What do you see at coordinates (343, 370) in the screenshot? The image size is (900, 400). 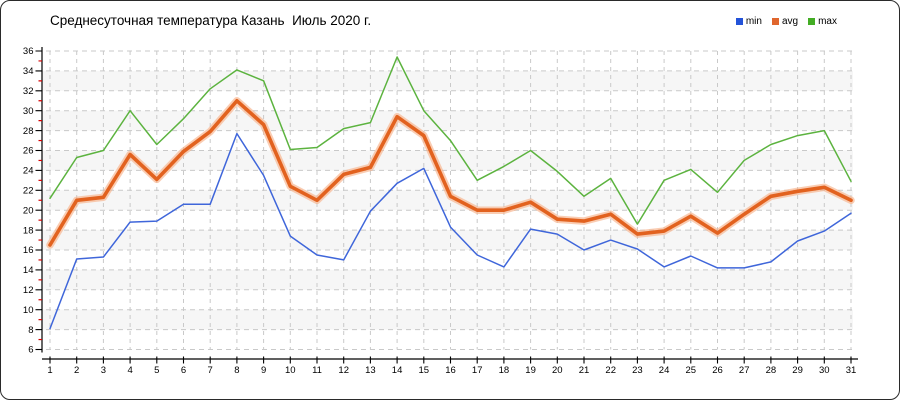 I see `x-tick-label: 12` at bounding box center [343, 370].